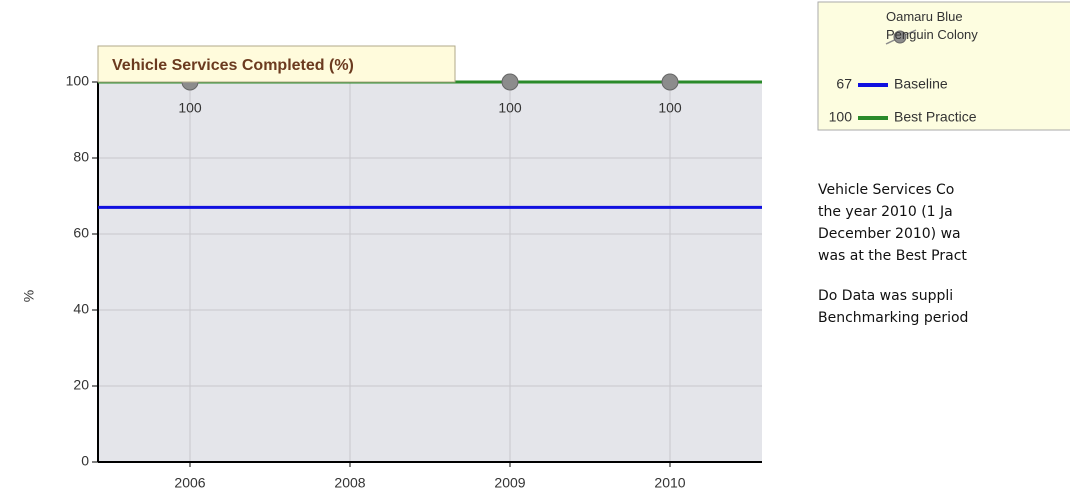  I want to click on legend-value: 67, so click(844, 84).